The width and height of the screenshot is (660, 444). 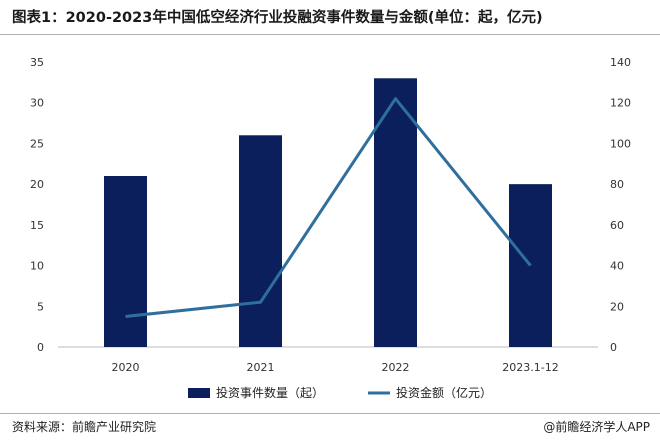 I want to click on left-tick-label: 35, so click(x=37, y=62).